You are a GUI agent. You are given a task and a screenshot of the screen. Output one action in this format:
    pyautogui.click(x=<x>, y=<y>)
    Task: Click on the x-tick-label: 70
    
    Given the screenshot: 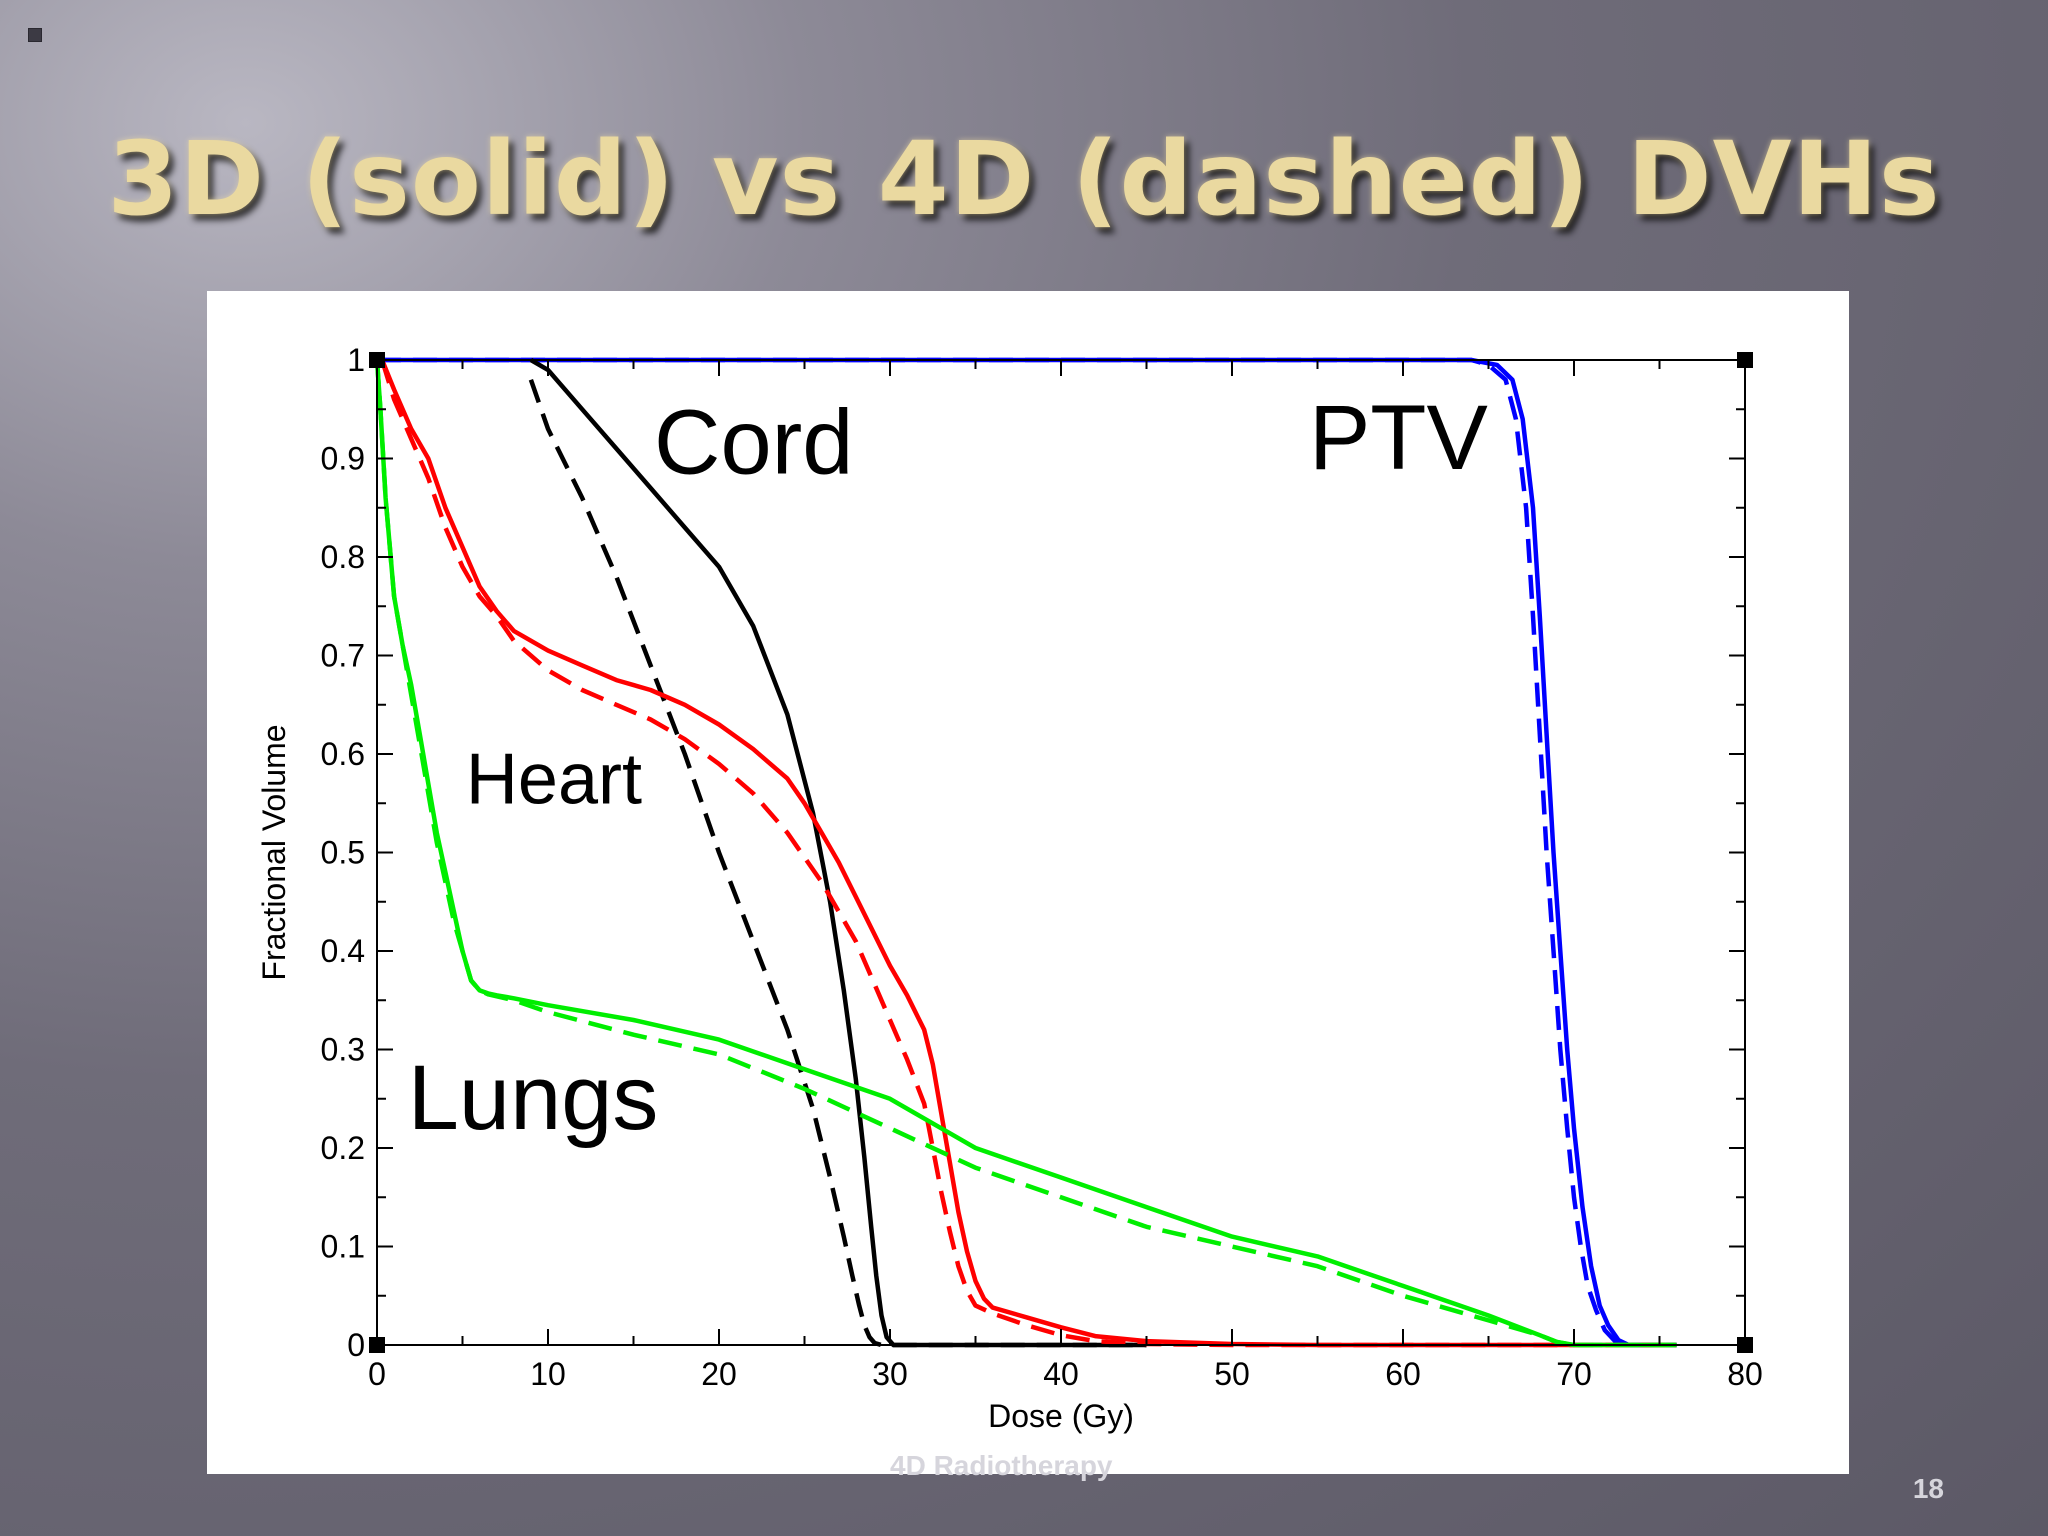 What is the action you would take?
    pyautogui.click(x=1574, y=1374)
    